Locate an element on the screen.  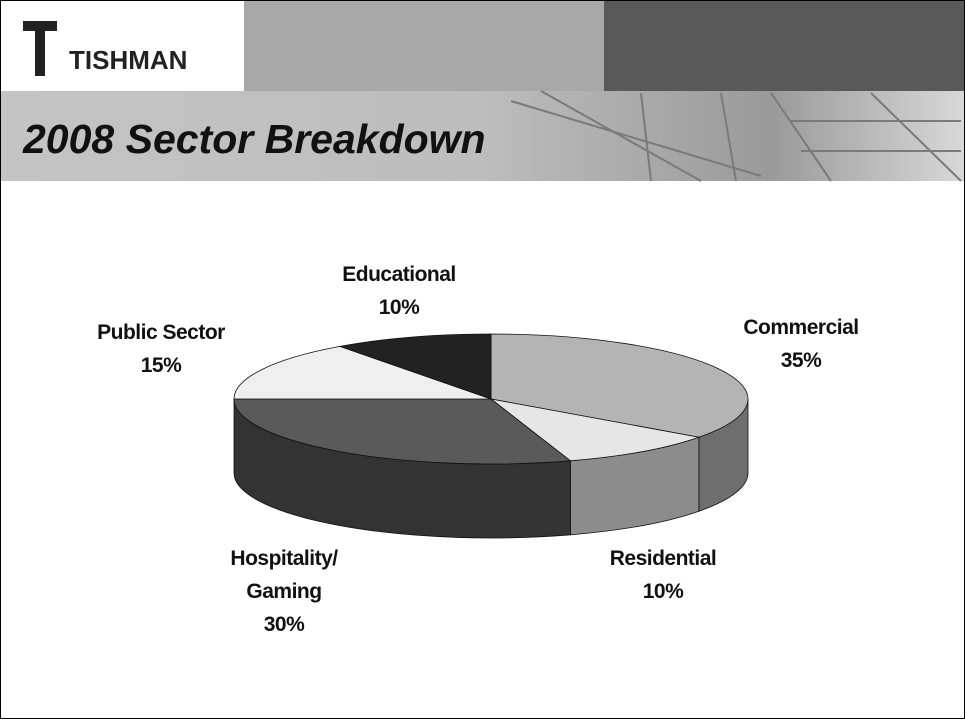
slide-title: 2008 Sector Breakdown is located at coordinates (254, 139).